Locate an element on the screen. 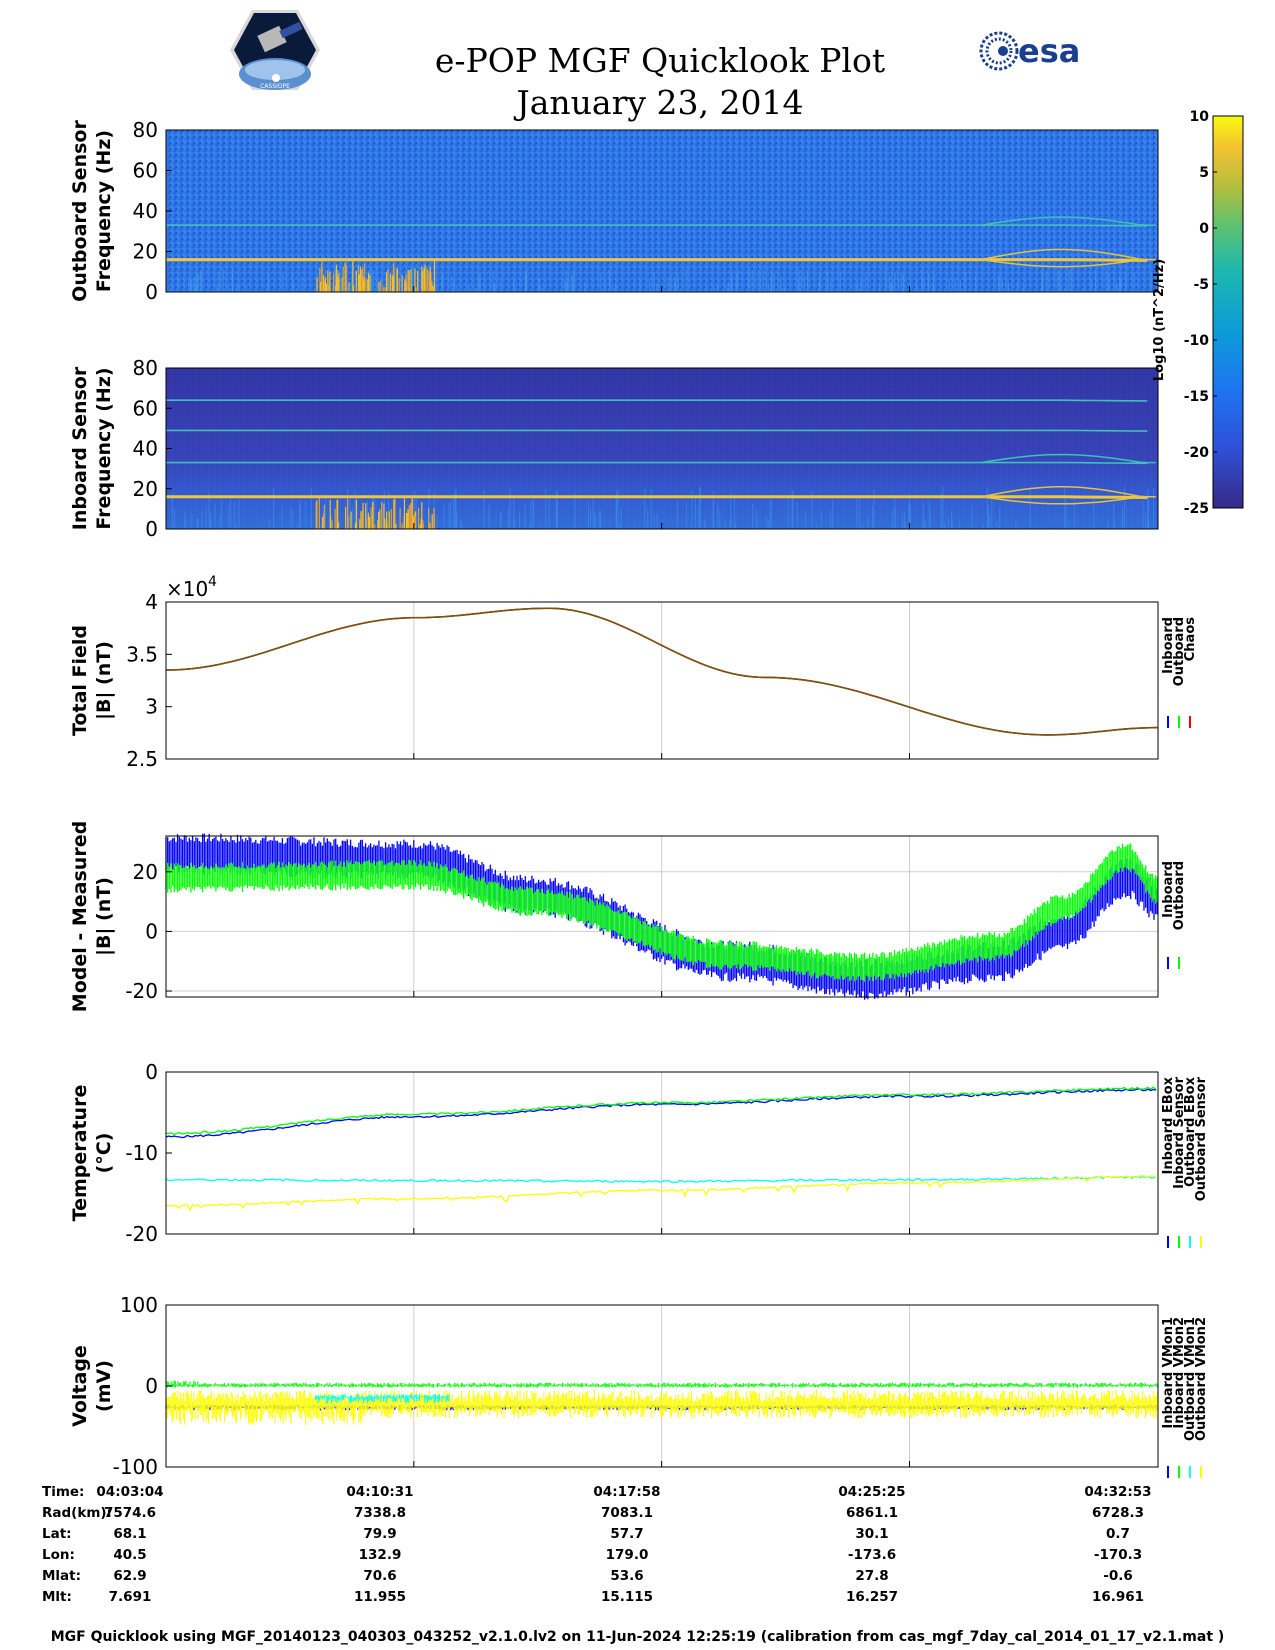 This screenshot has width=1275, height=1650. ephemeris-cell: 7.691 is located at coordinates (130, 1597).